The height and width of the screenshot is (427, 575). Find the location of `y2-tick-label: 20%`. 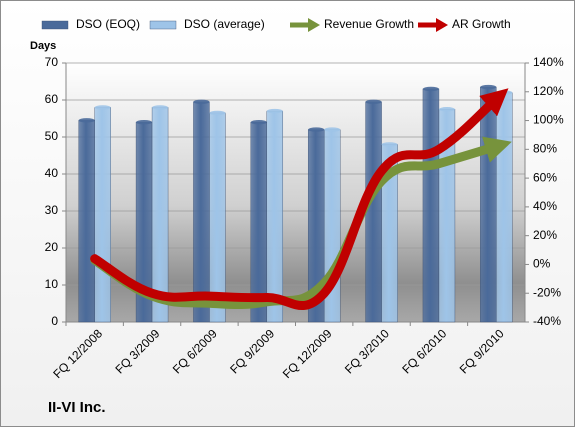

y2-tick-label: 20% is located at coordinates (545, 235).